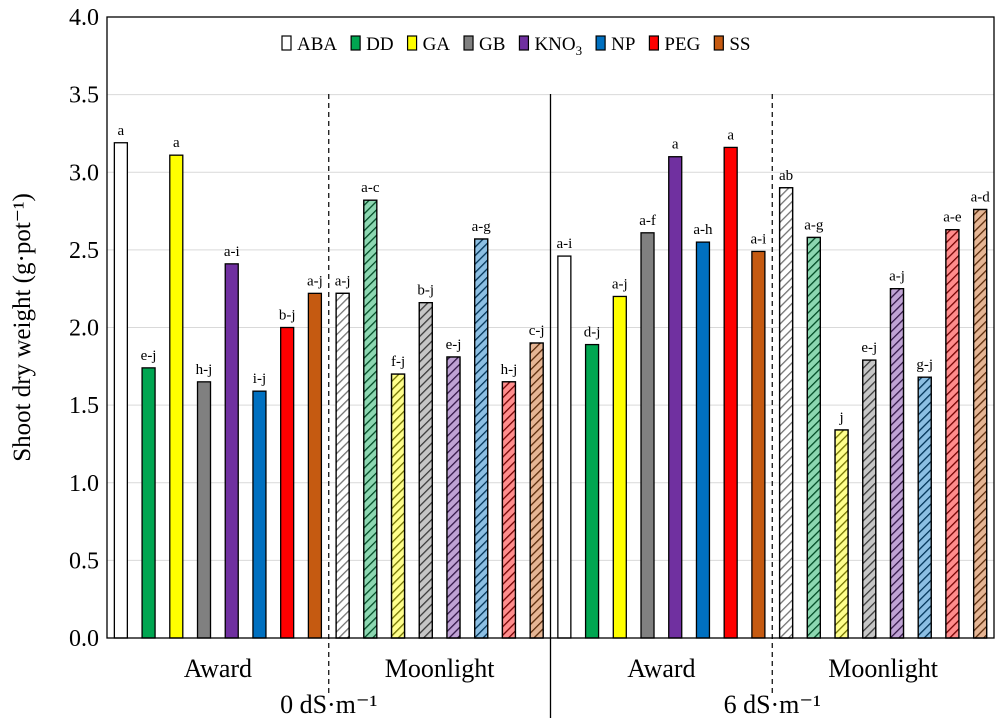 Image resolution: width=1004 pixels, height=727 pixels. Describe the element at coordinates (924, 365) in the screenshot. I see `significance-letter: g-j` at that location.